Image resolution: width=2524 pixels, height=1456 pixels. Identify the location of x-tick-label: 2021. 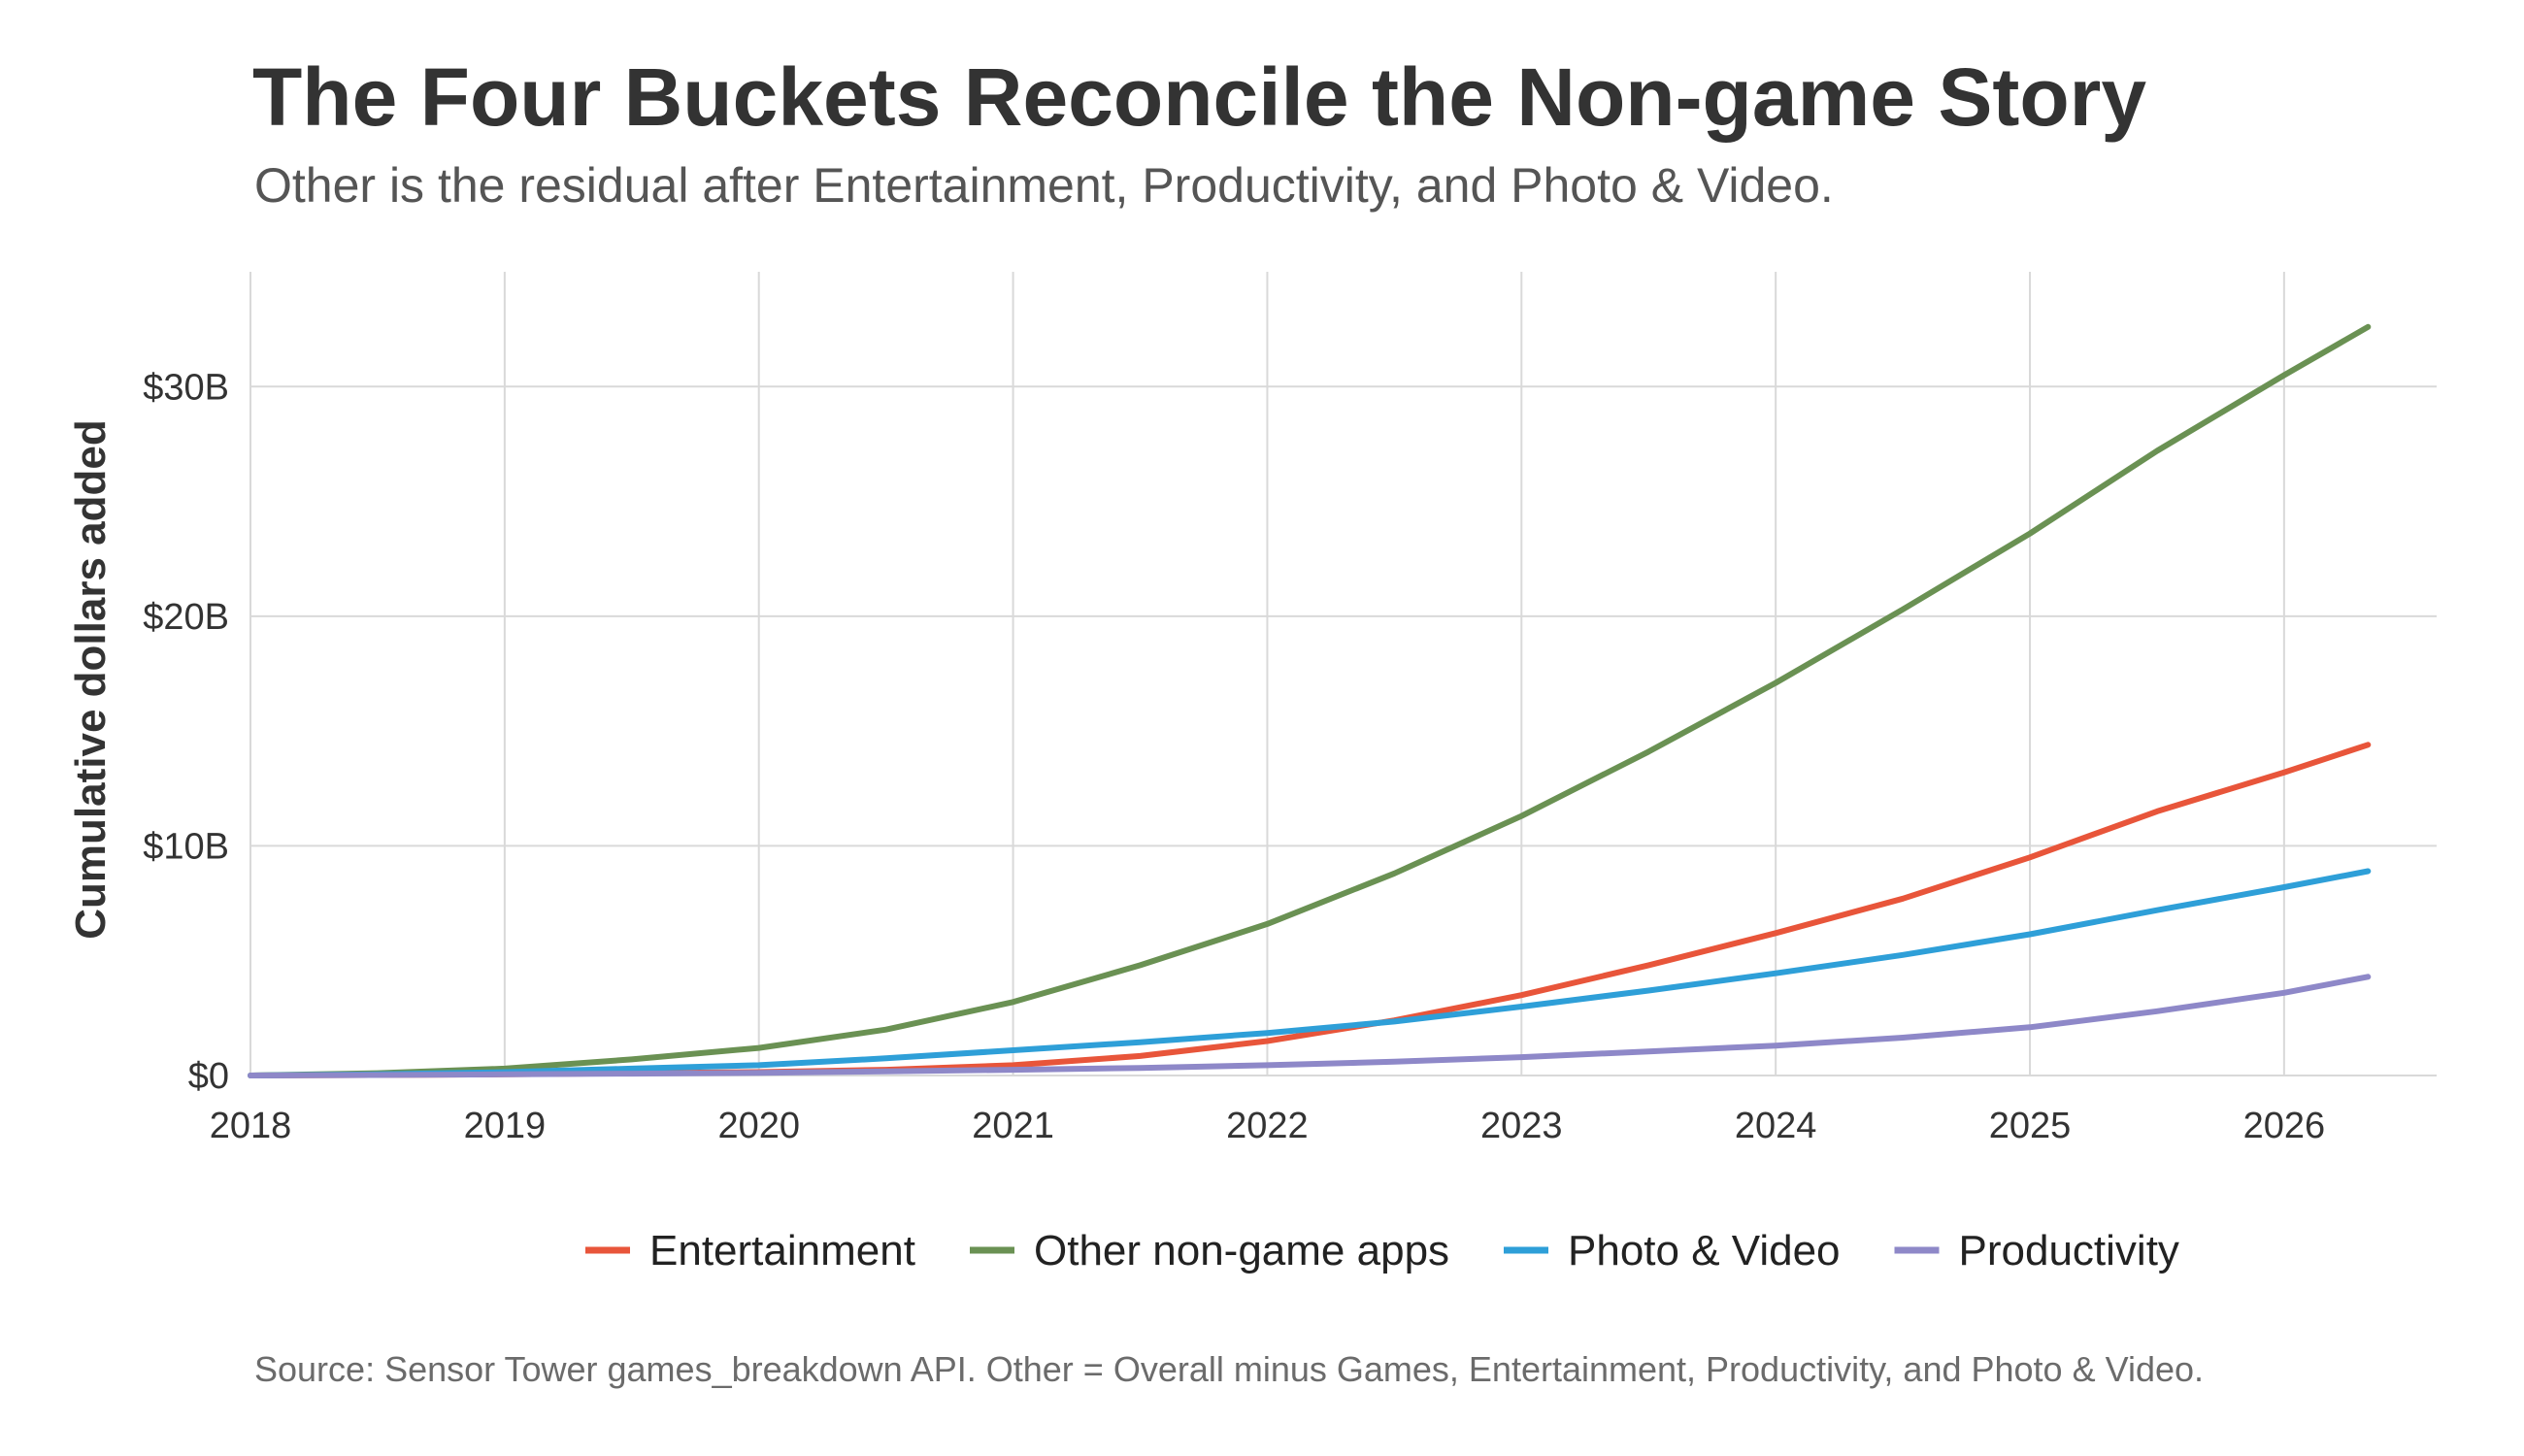
(1013, 1126).